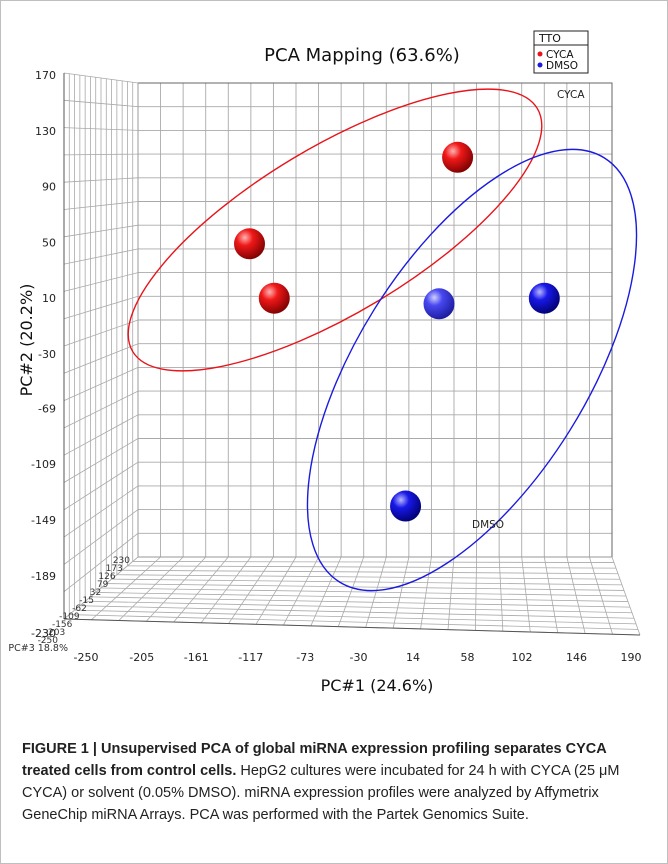 The height and width of the screenshot is (864, 668). Describe the element at coordinates (576, 657) in the screenshot. I see `x-tick-label: 146` at that location.